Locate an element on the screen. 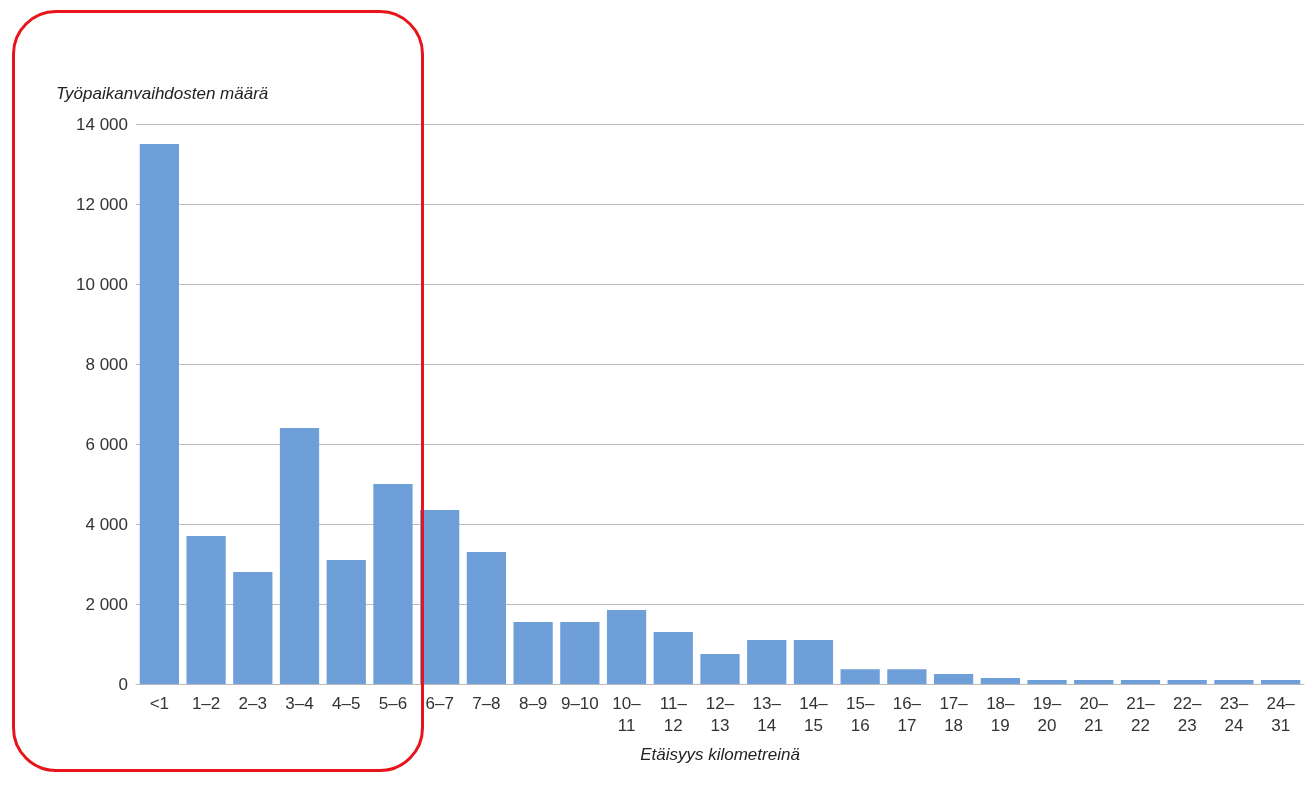  x-tick-label: 14–15 is located at coordinates (814, 714).